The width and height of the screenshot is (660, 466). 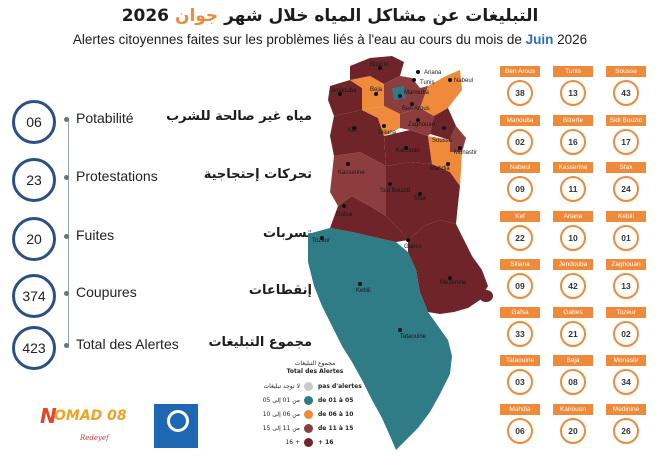 What do you see at coordinates (162, 122) in the screenshot?
I see `metric-potabilite: 06 Potabilité مياه غير صالحة للشرب` at bounding box center [162, 122].